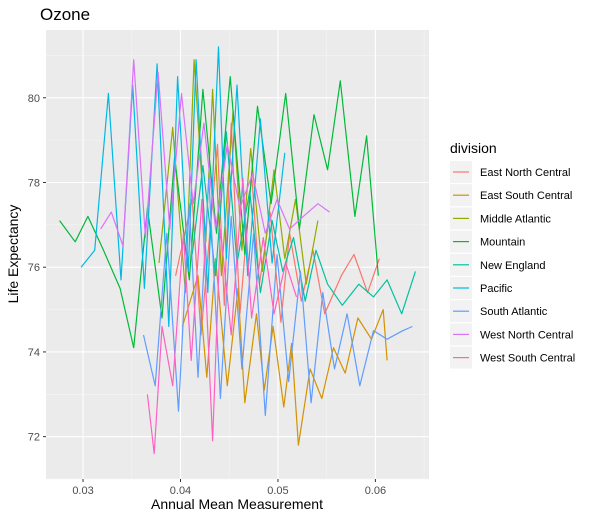 This screenshot has width=597, height=520. I want to click on chart-title: Ozone, so click(65, 14).